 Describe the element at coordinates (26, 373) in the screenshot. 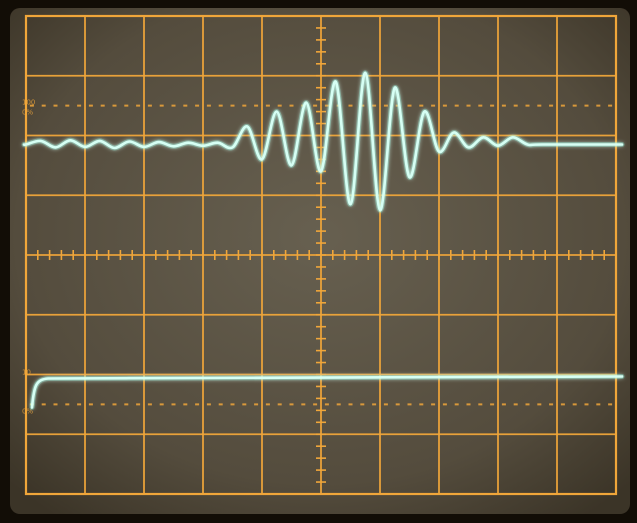

I see `channel-marker-label: 10` at that location.